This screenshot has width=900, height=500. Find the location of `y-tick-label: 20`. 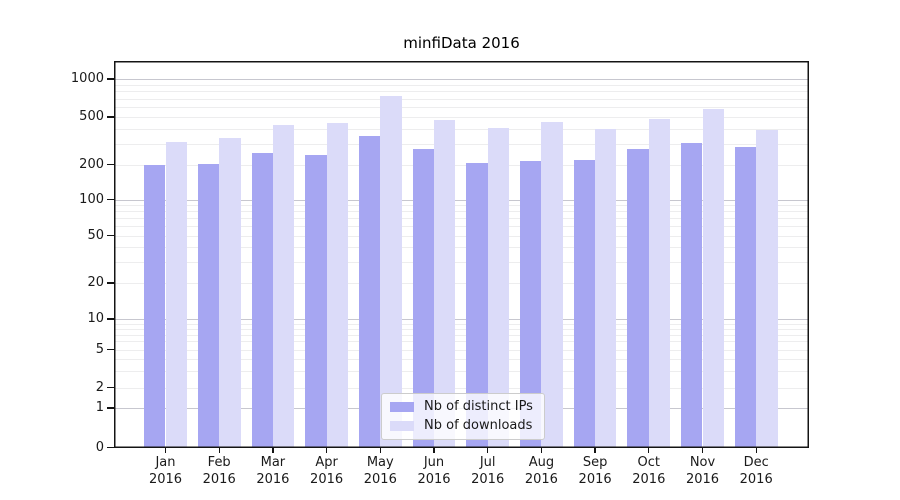

y-tick-label: 20 is located at coordinates (95, 282).